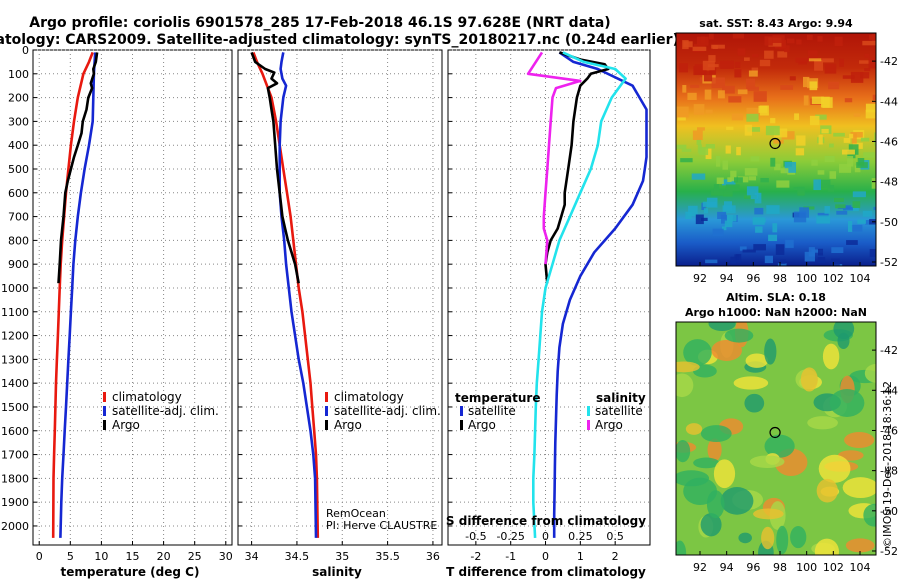 The image size is (900, 580). What do you see at coordinates (889, 511) in the screenshot?
I see `map-ytick-label: -50` at bounding box center [889, 511].